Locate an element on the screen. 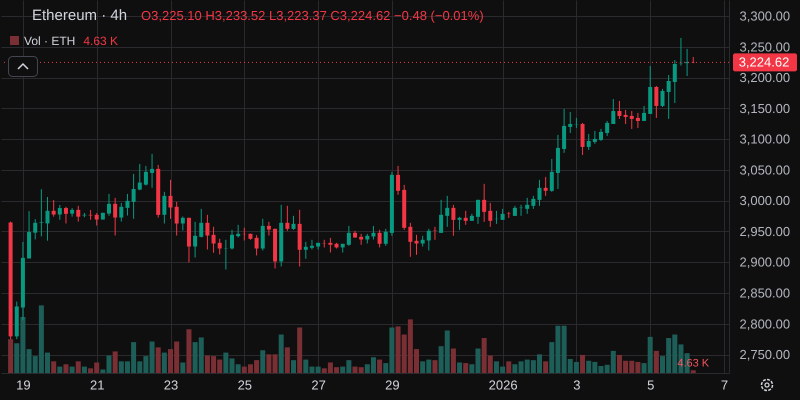  x-tick-label: 5 is located at coordinates (650, 385).